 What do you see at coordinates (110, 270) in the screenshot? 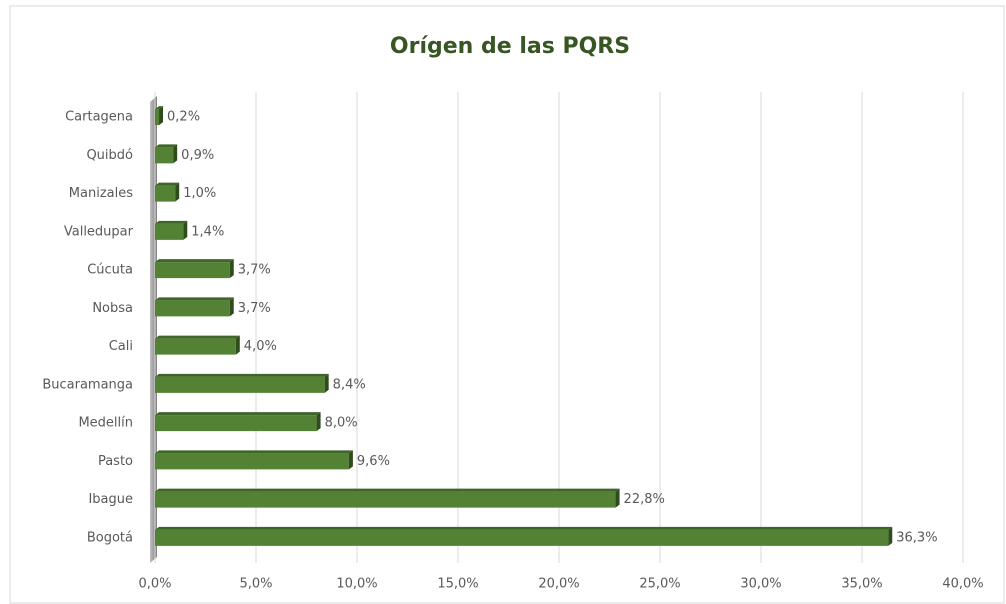
I see `y-tick-label: Cúcuta` at bounding box center [110, 270].